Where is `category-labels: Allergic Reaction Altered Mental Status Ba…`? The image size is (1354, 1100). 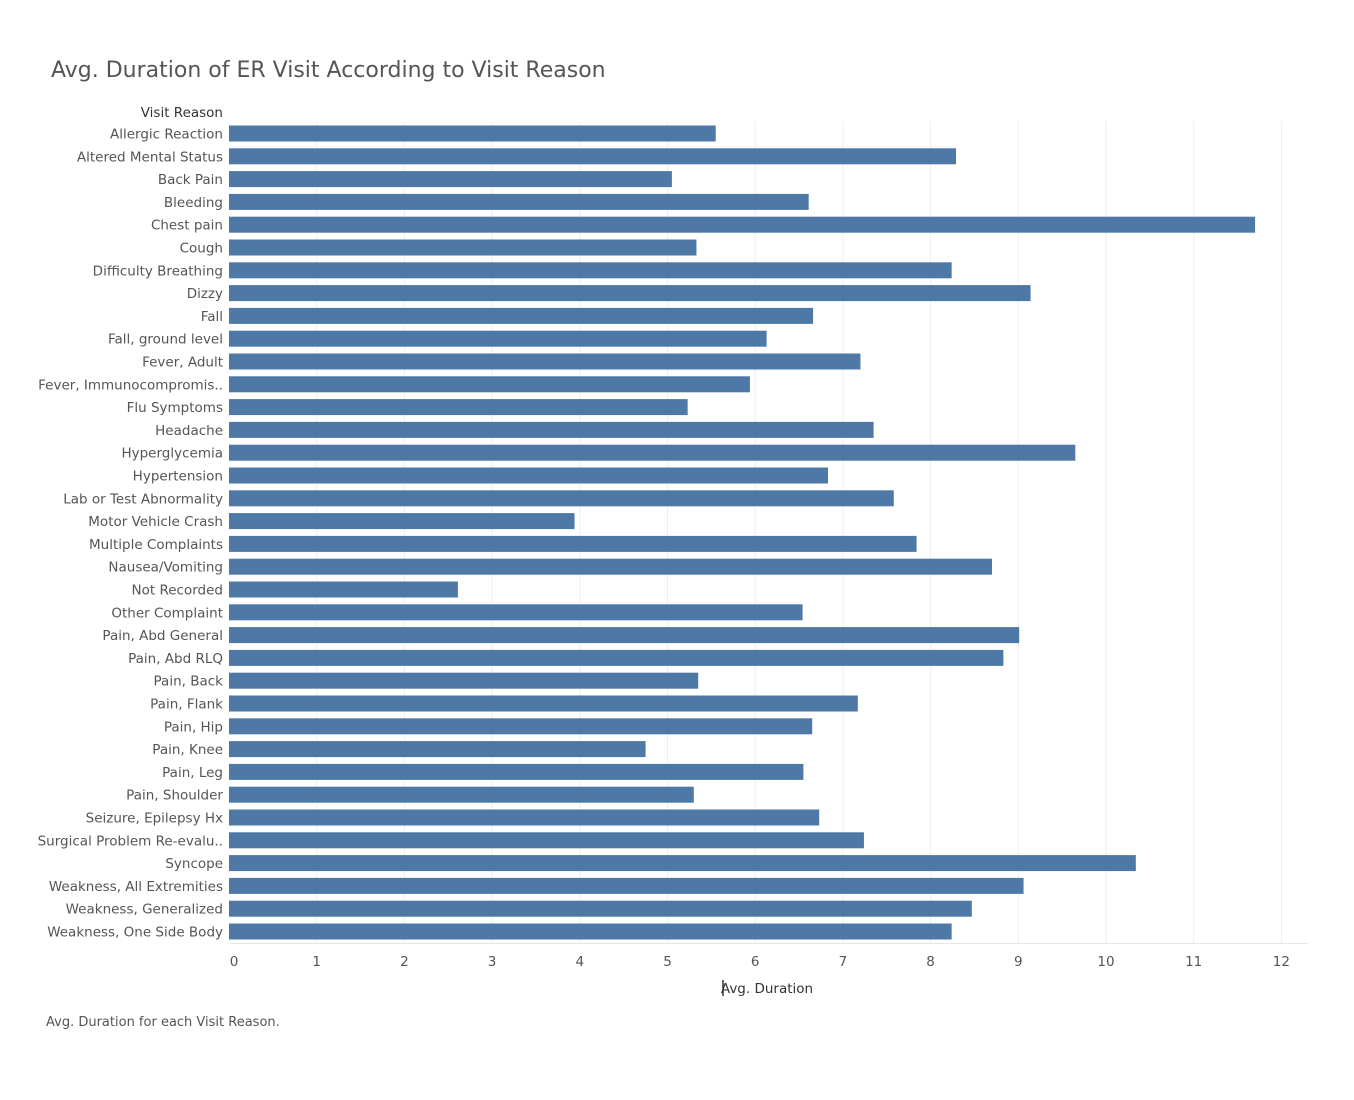 category-labels: Allergic Reaction Altered Mental Status Ba… is located at coordinates (131, 534).